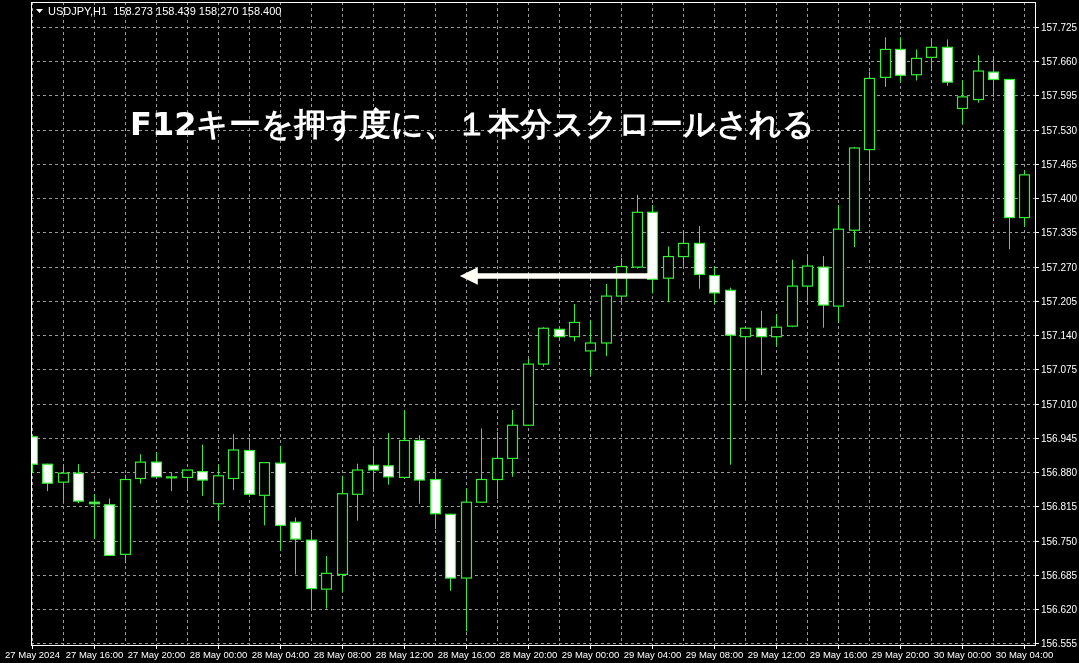 Image resolution: width=1079 pixels, height=663 pixels. Describe the element at coordinates (1059, 27) in the screenshot. I see `y-tick-label: 157.725` at that location.